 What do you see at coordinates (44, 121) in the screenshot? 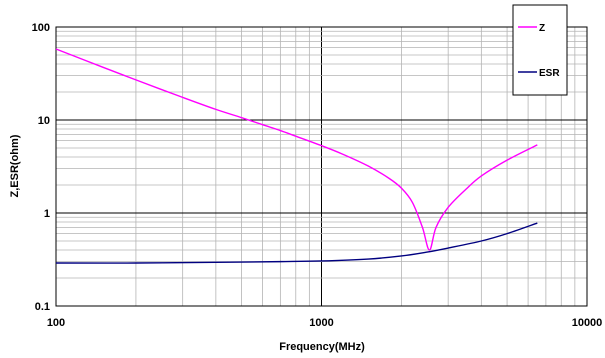
I see `y-tick-label: 10` at bounding box center [44, 121].